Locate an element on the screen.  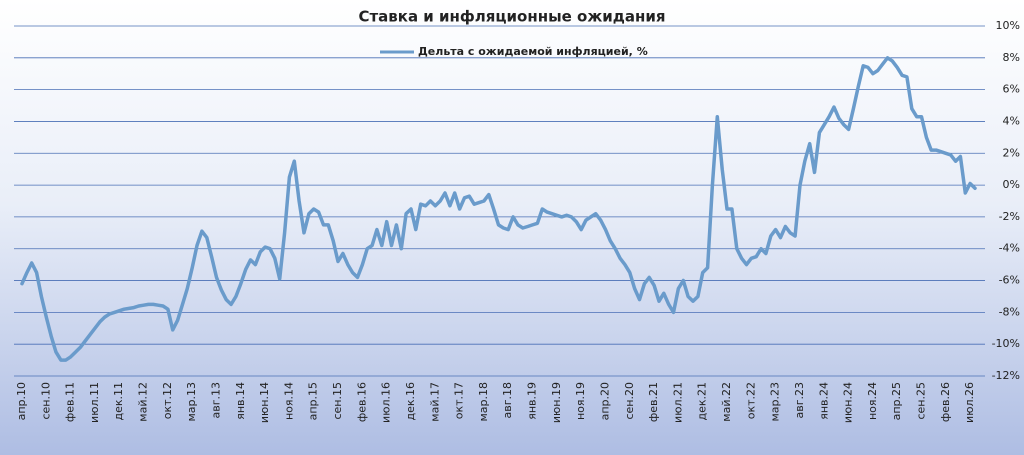
x-tick-label: апр.15 is located at coordinates (313, 401).